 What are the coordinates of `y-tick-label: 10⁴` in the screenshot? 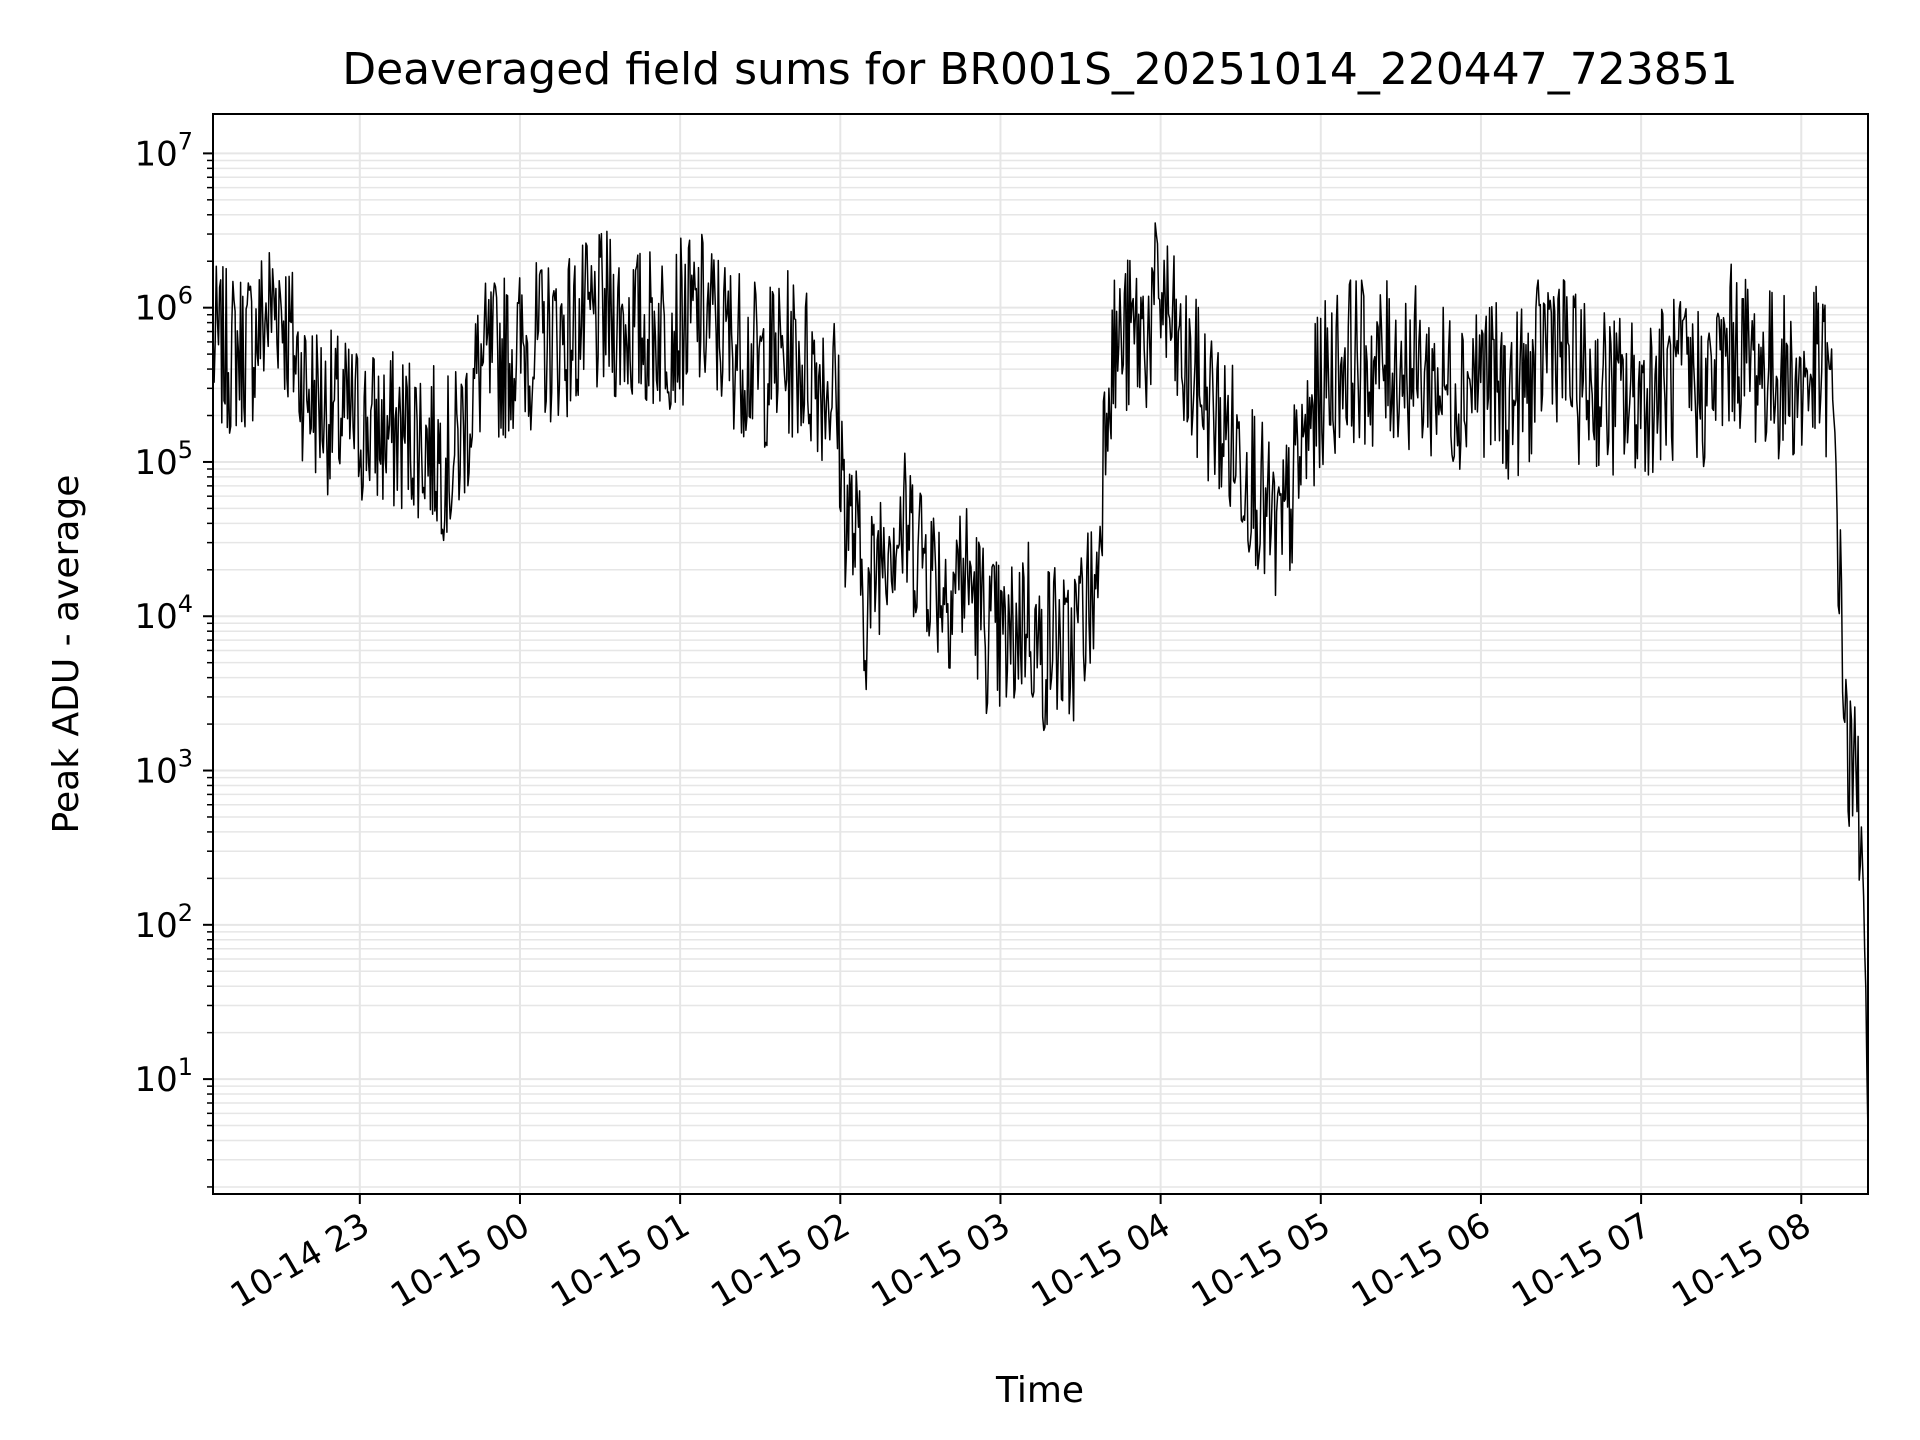 It's located at (163, 613).